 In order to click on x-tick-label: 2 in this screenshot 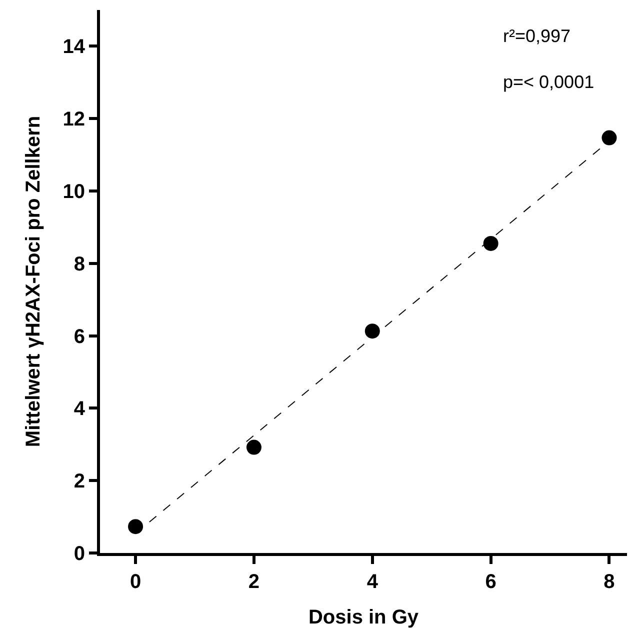, I will do `click(254, 582)`.